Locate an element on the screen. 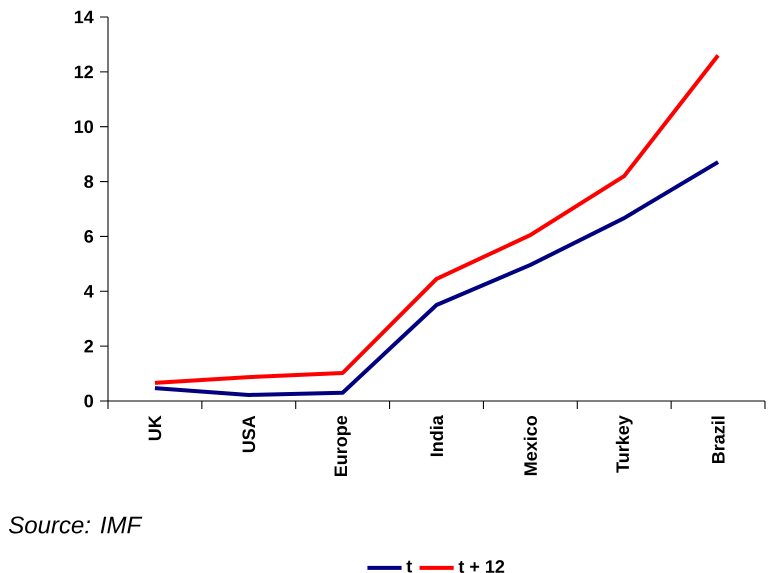  x-tick-label: Turkey is located at coordinates (624, 444).